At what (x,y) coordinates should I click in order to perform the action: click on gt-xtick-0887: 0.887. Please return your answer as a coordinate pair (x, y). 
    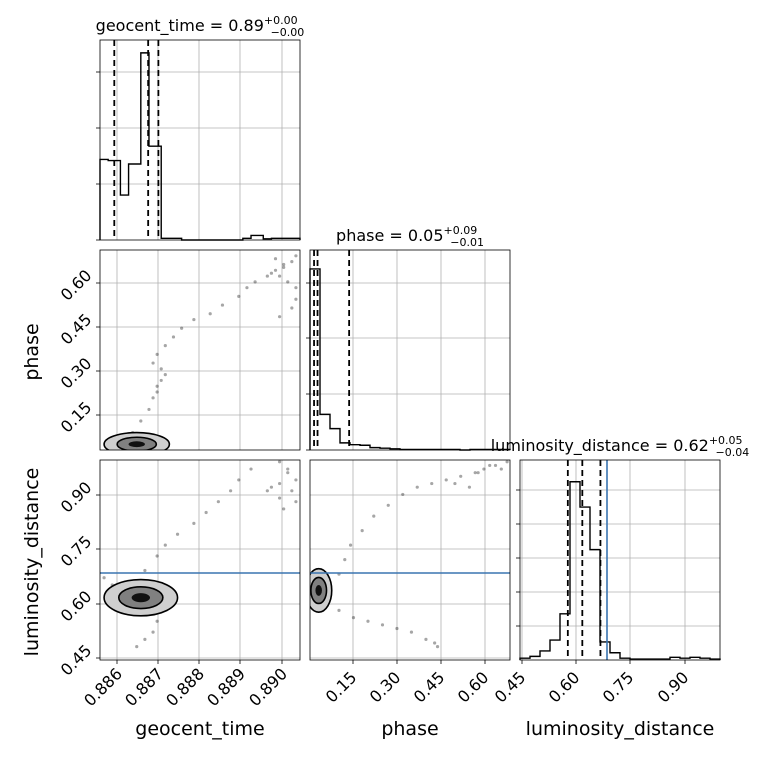
    Looking at the image, I should click on (144, 687).